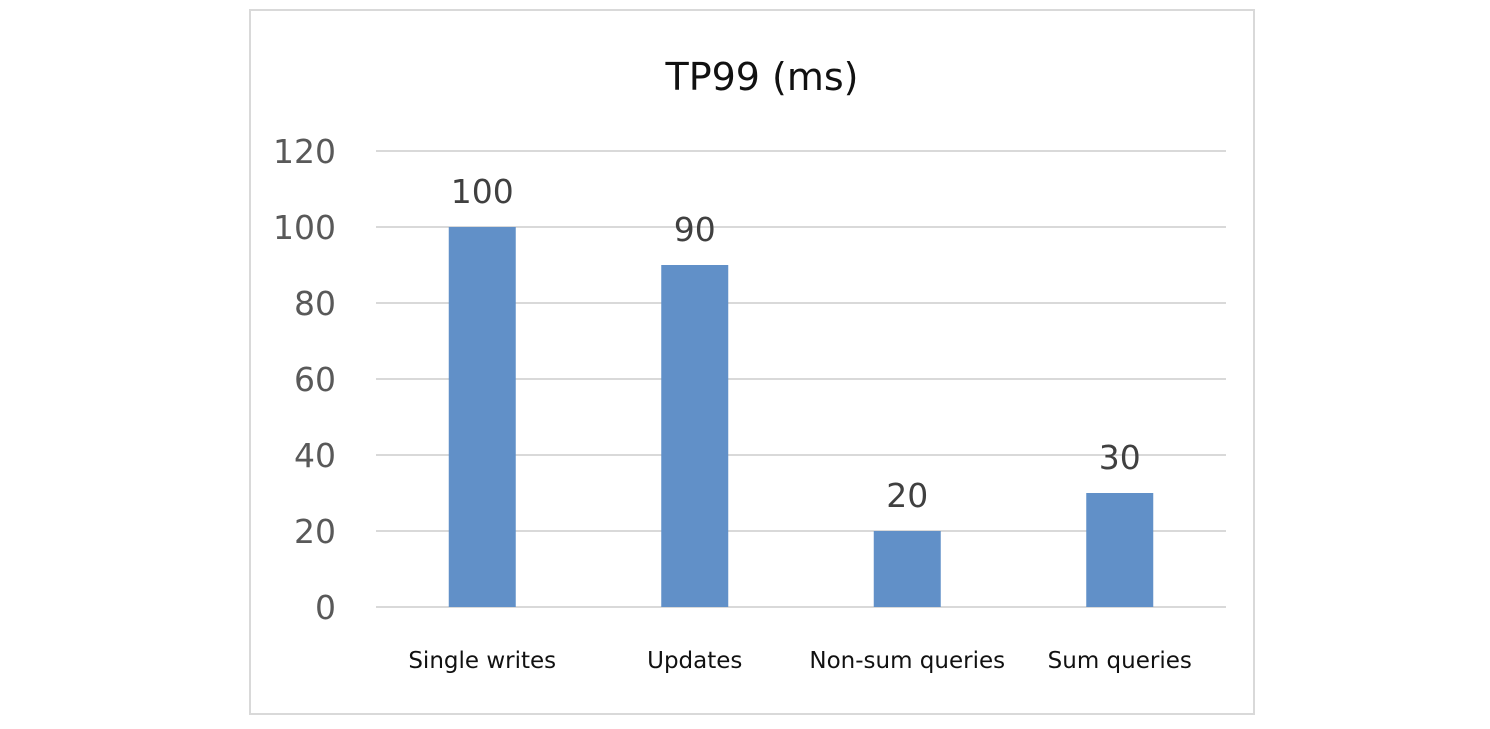 The width and height of the screenshot is (1490, 729). I want to click on y-tick-label: 40, so click(315, 455).